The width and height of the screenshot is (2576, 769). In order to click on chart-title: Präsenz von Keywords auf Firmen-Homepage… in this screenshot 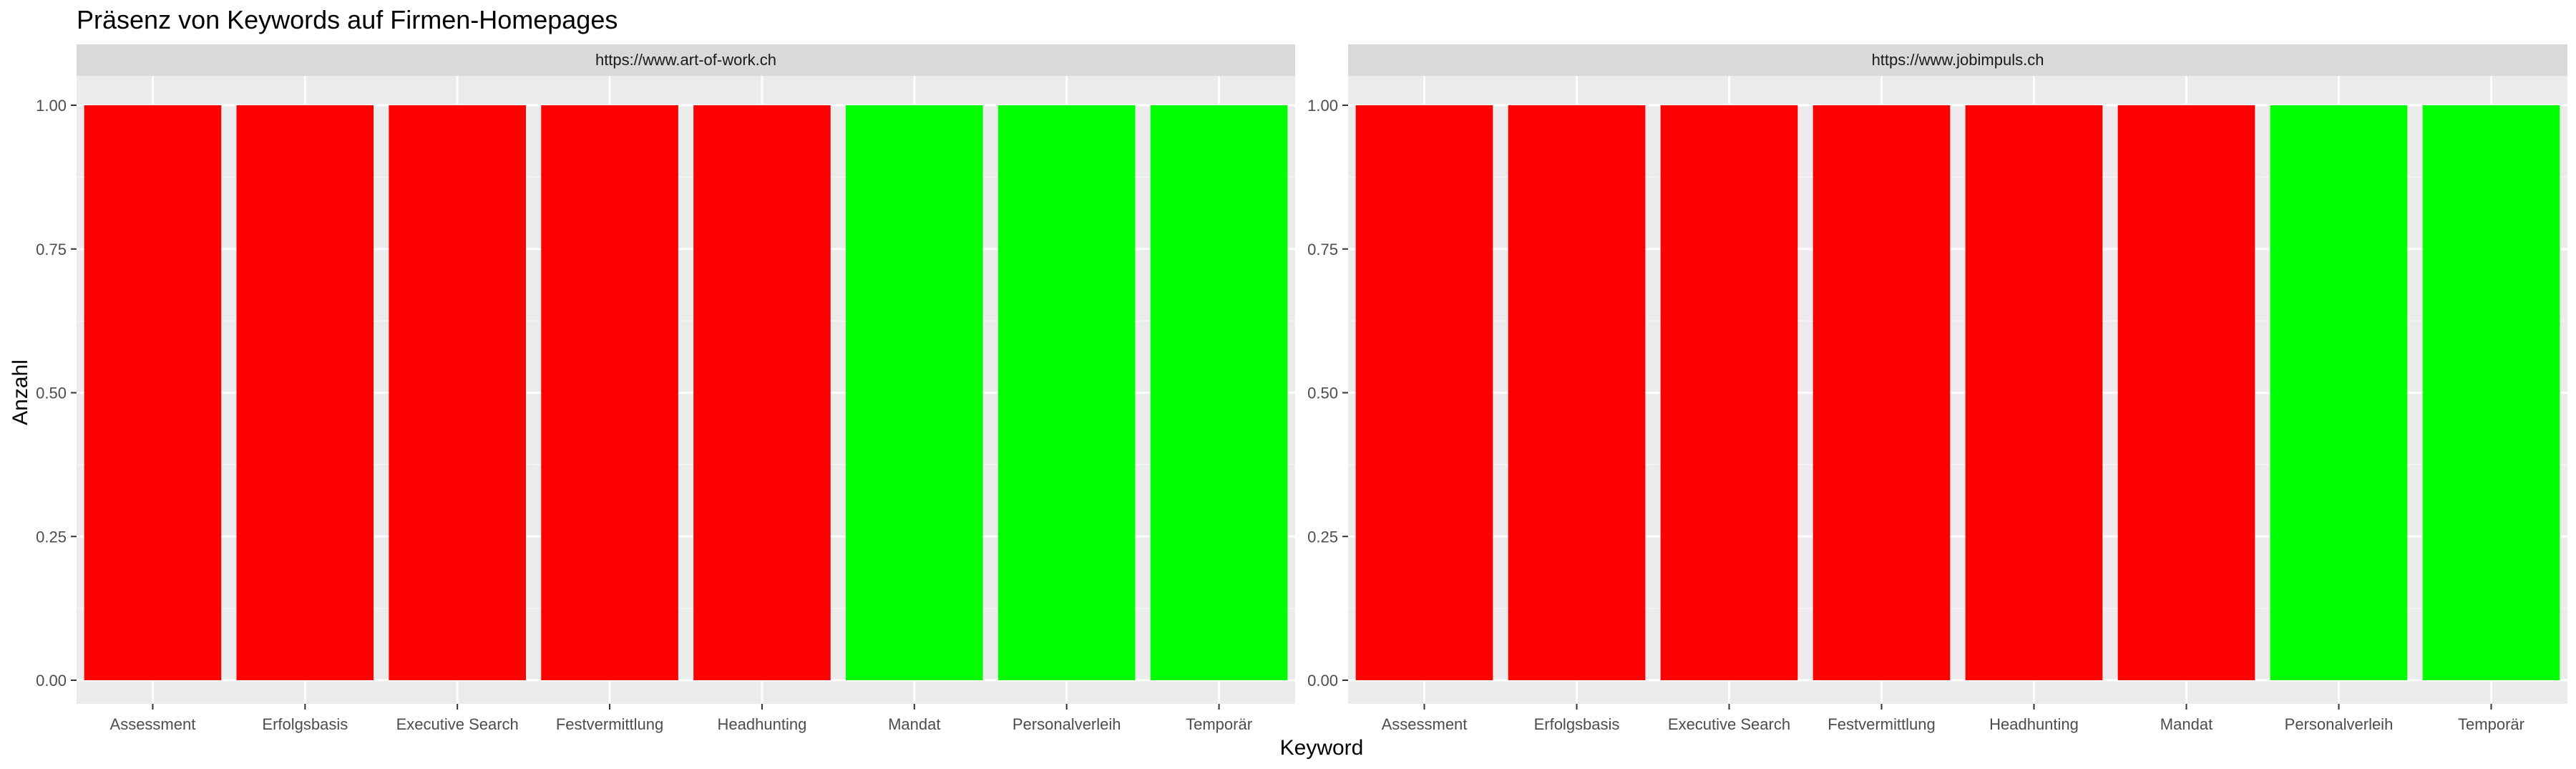, I will do `click(347, 19)`.